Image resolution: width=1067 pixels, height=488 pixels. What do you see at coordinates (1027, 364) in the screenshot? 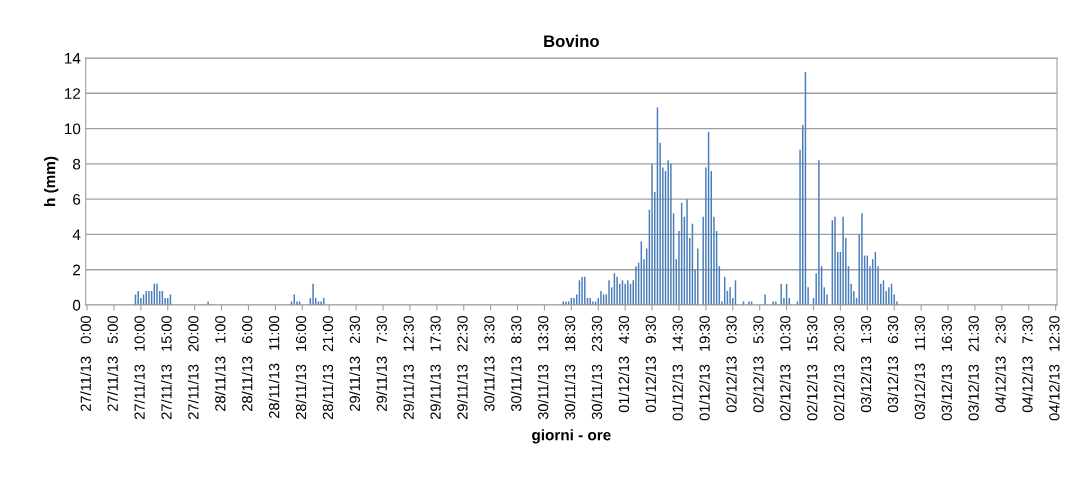
I see `x-tick-label: 04/12/13 7:30` at bounding box center [1027, 364].